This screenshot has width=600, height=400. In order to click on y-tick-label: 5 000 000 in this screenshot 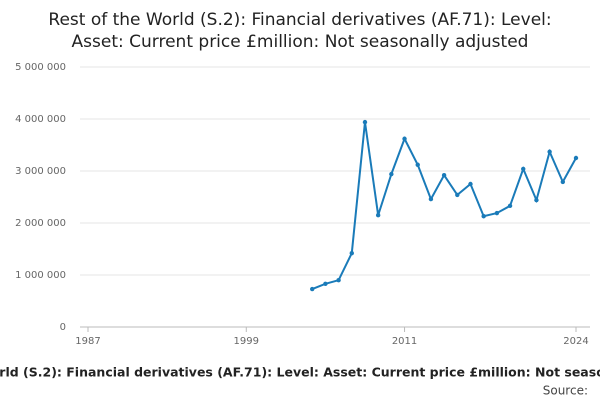, I will do `click(40, 67)`.